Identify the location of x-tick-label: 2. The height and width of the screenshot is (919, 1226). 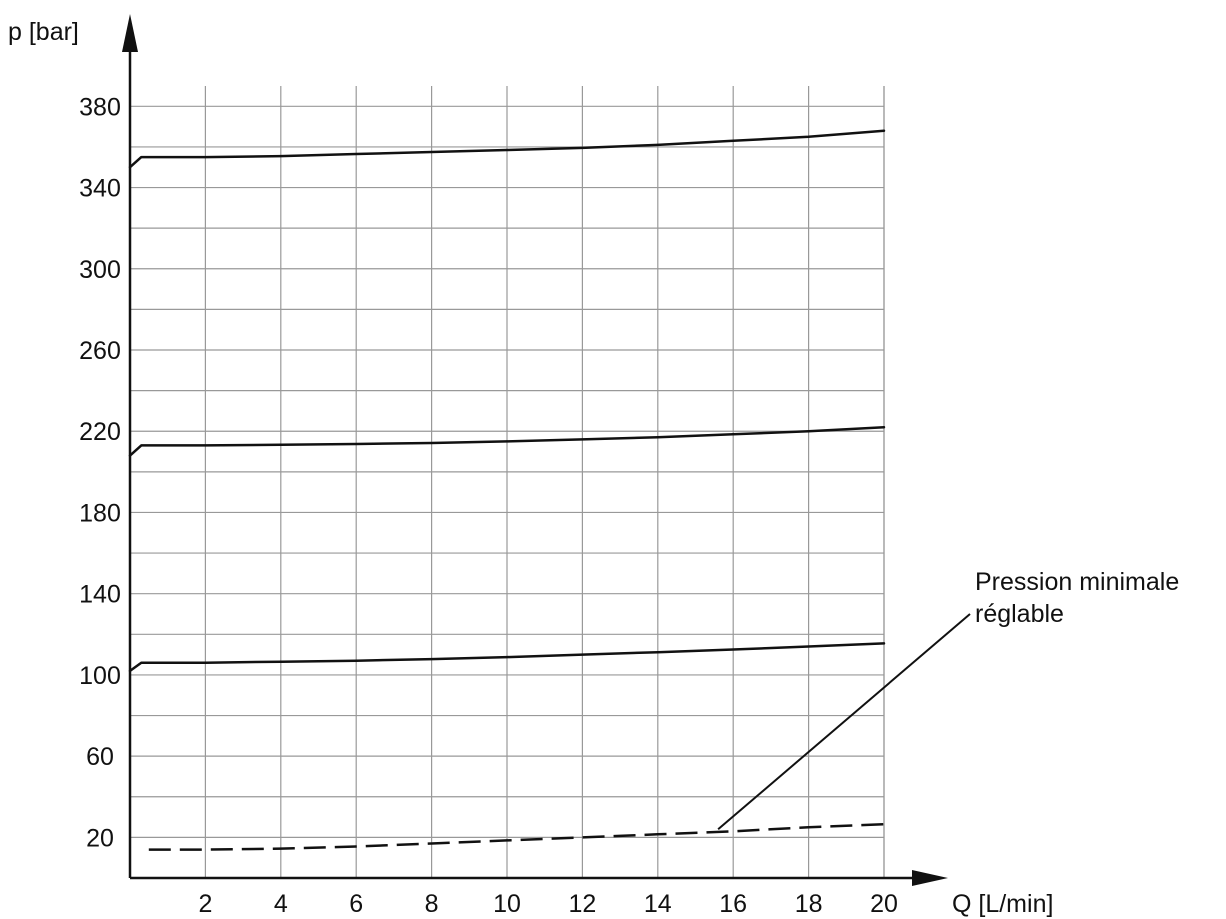
(205, 904).